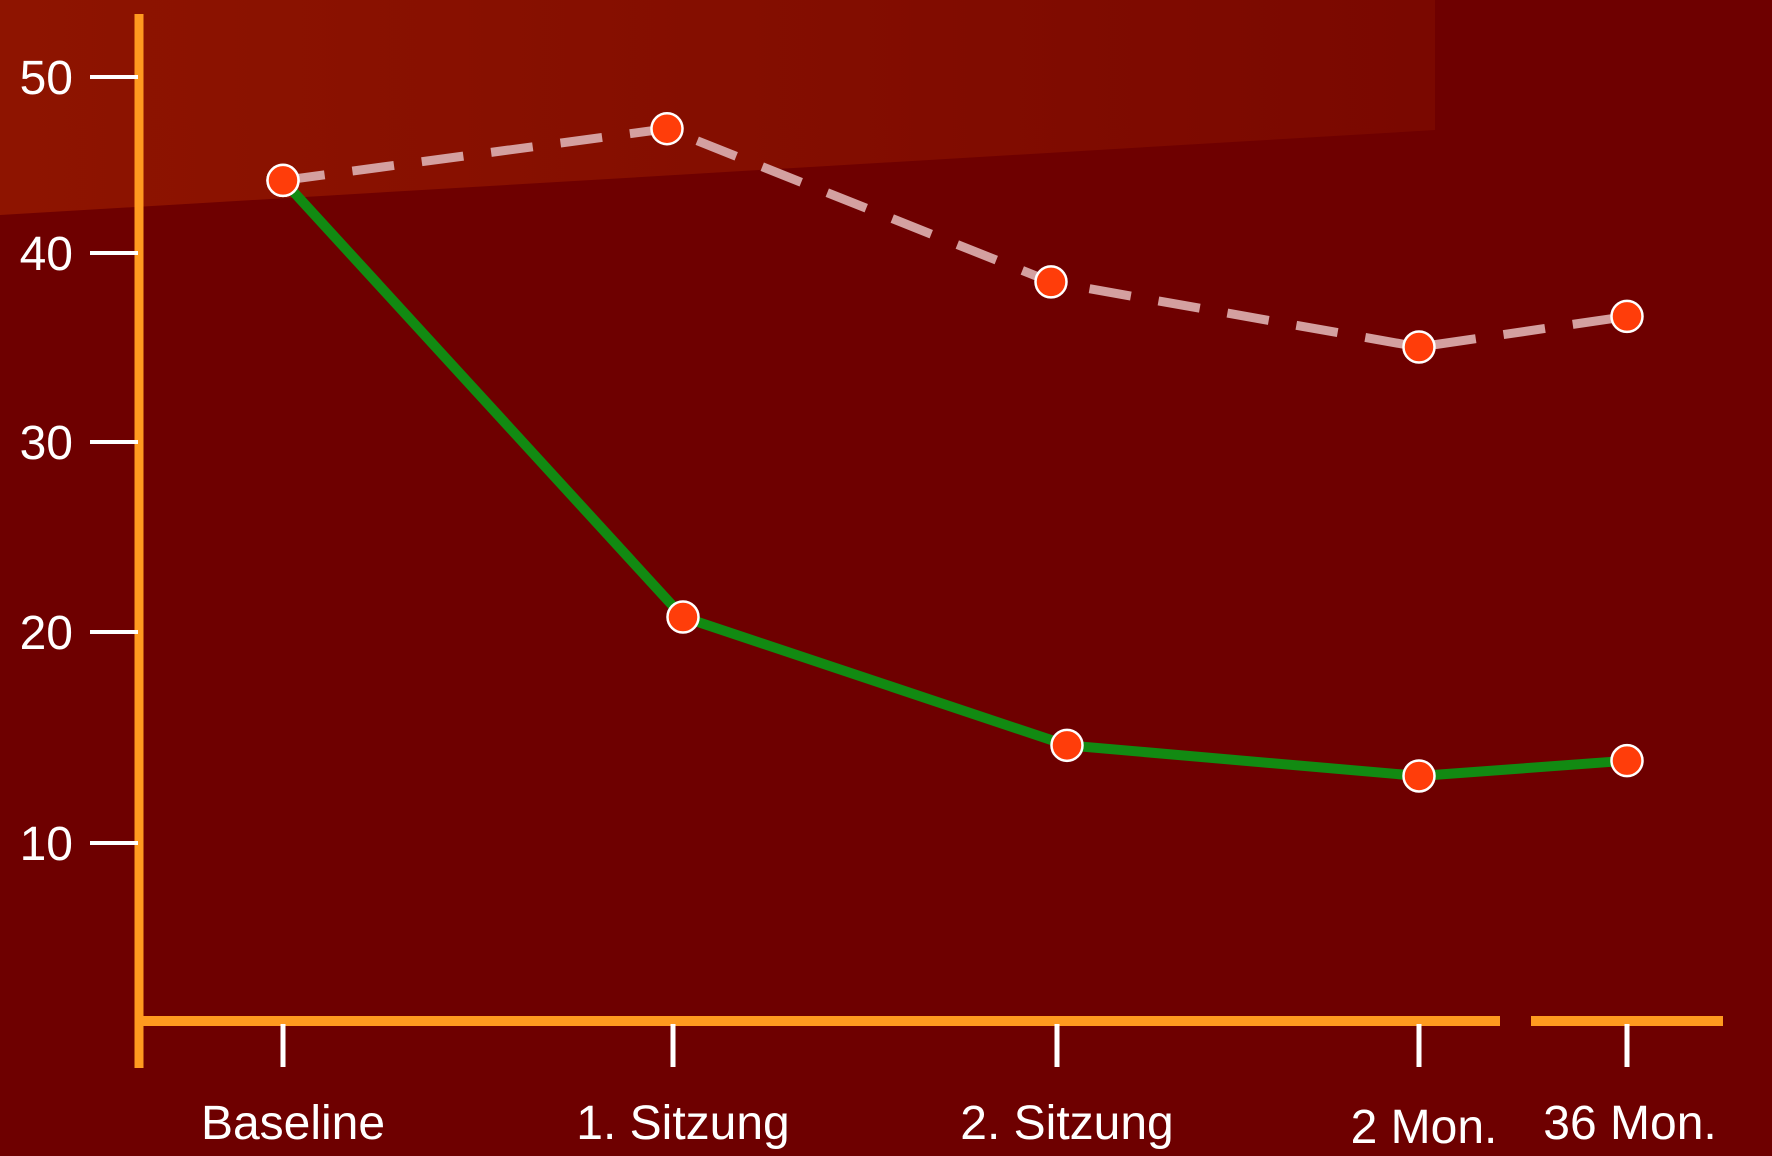  Describe the element at coordinates (682, 1123) in the screenshot. I see `x-tick-label: 1. Sitzung` at that location.